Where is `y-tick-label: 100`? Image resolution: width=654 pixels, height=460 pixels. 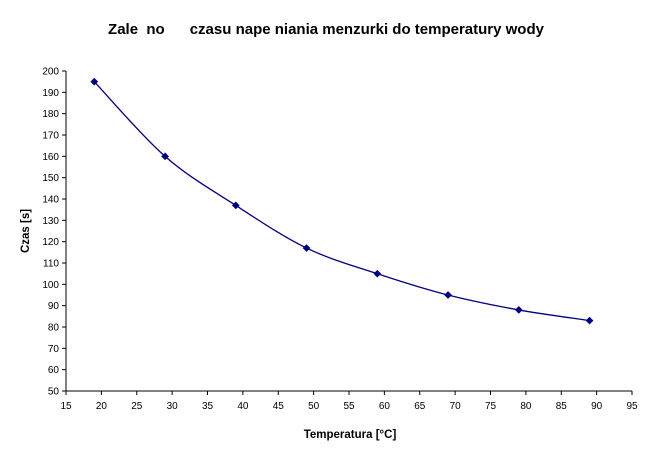 y-tick-label: 100 is located at coordinates (50, 285).